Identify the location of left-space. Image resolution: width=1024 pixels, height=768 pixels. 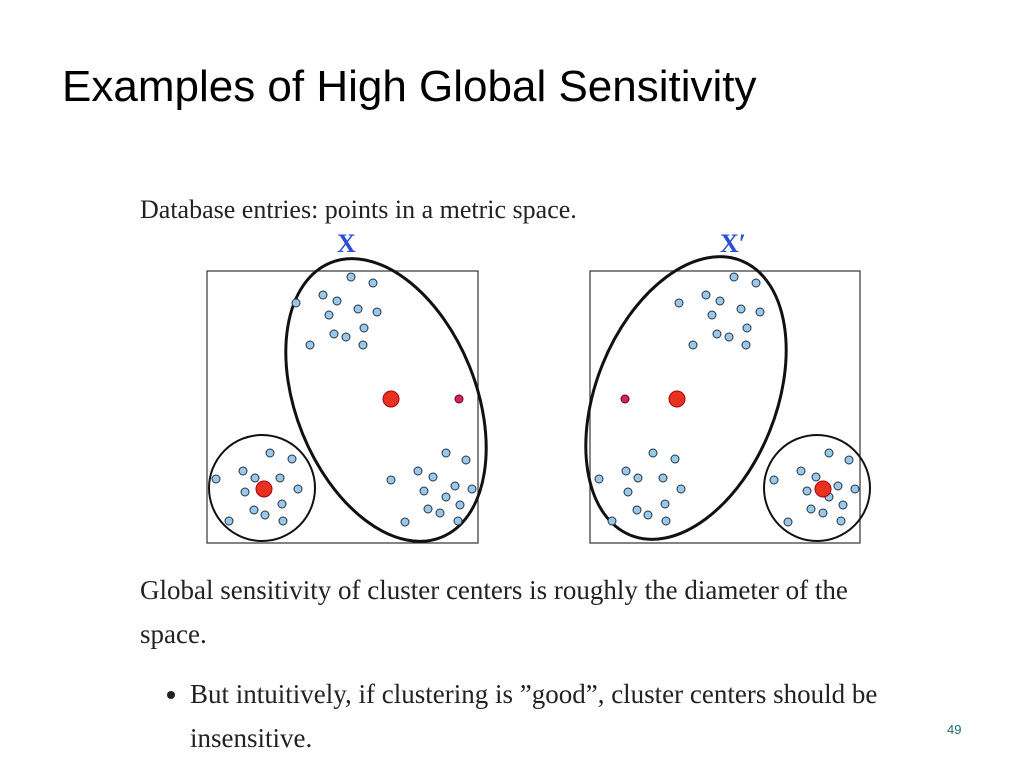
(342, 407).